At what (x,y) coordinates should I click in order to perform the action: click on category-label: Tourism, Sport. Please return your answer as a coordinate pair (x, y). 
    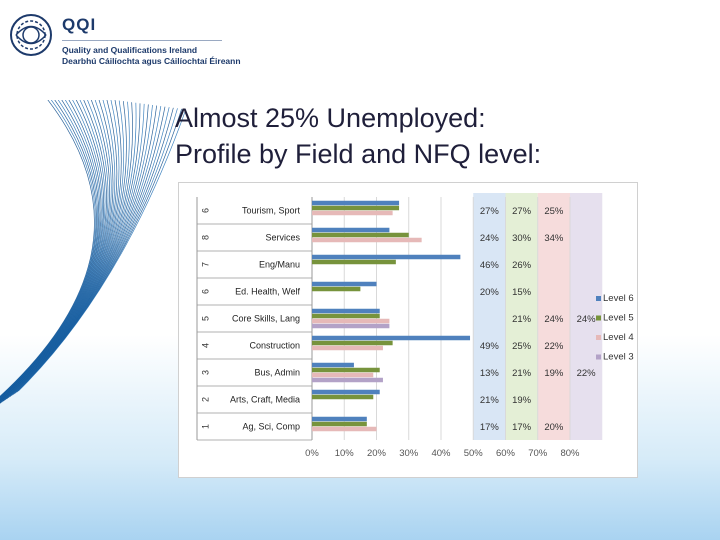
    Looking at the image, I should click on (271, 211).